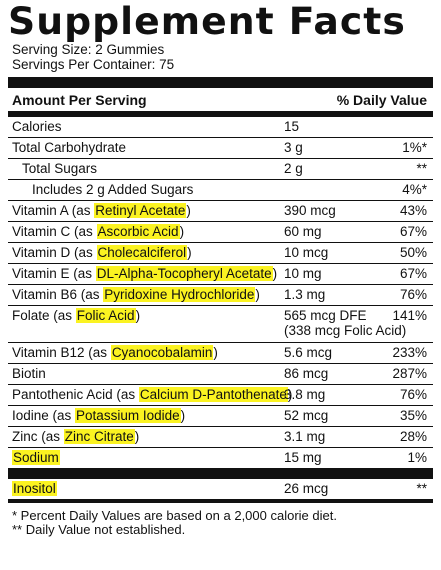 The width and height of the screenshot is (441, 570). I want to click on amount-value: 3.1 mg, so click(305, 436).